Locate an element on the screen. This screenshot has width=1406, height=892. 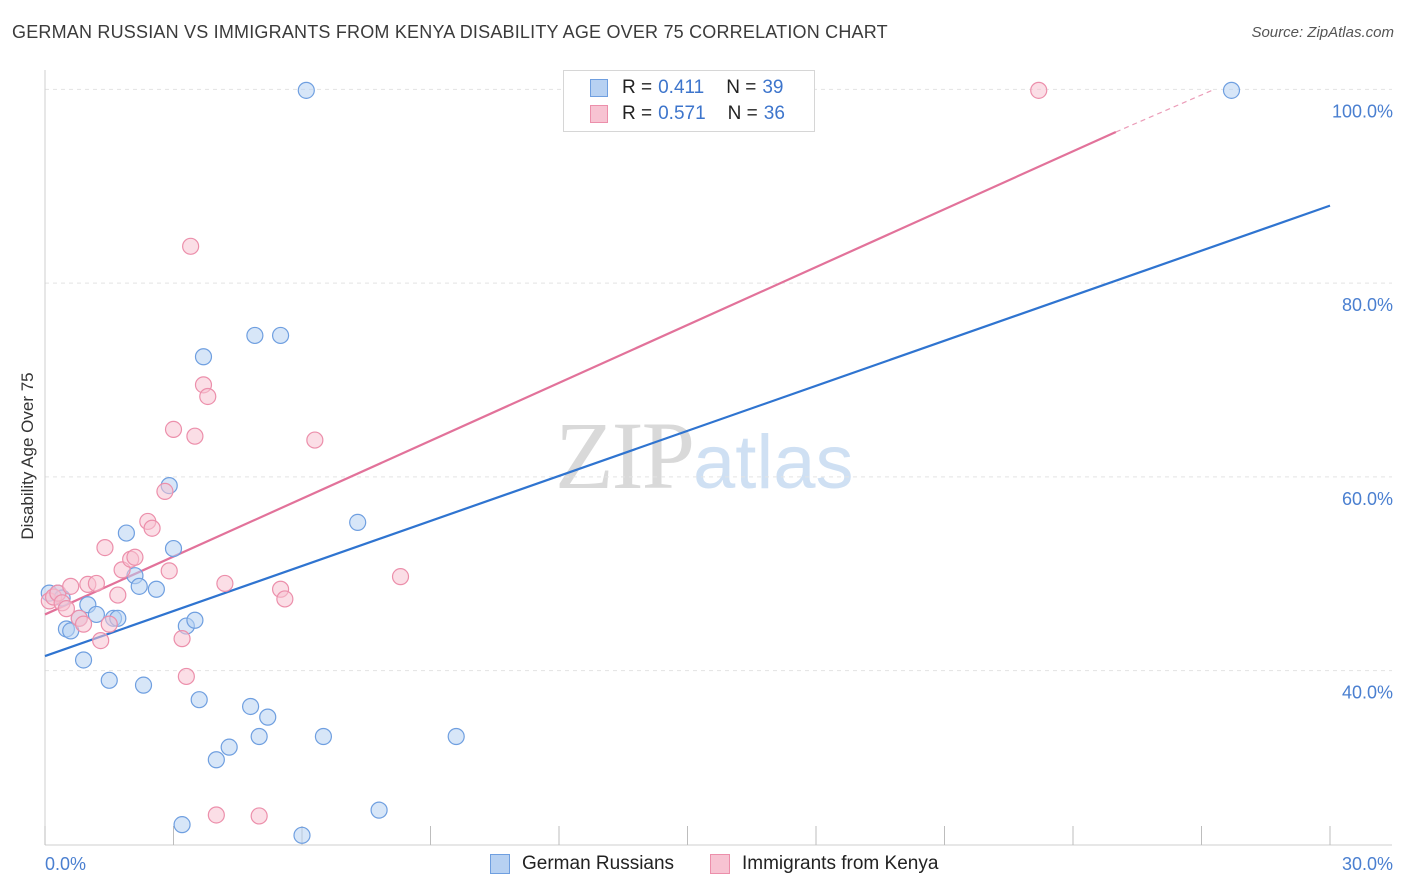
legend-row-immigrants-from-kenya: R = 0.571 N = 36 is located at coordinates (687, 114).